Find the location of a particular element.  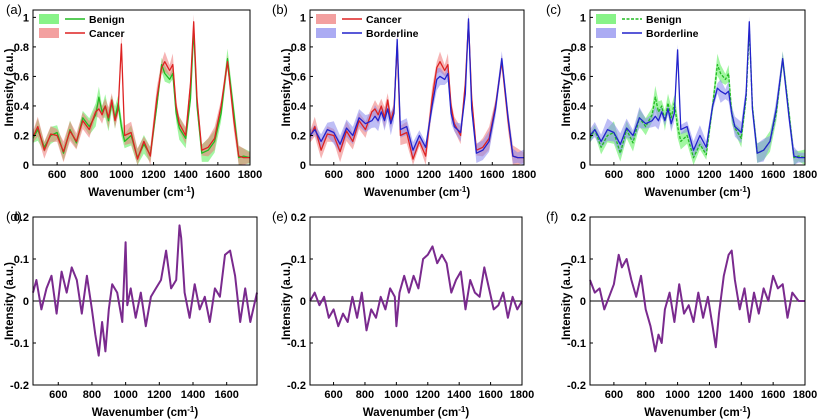

panel-label: (f) is located at coordinates (552, 216).